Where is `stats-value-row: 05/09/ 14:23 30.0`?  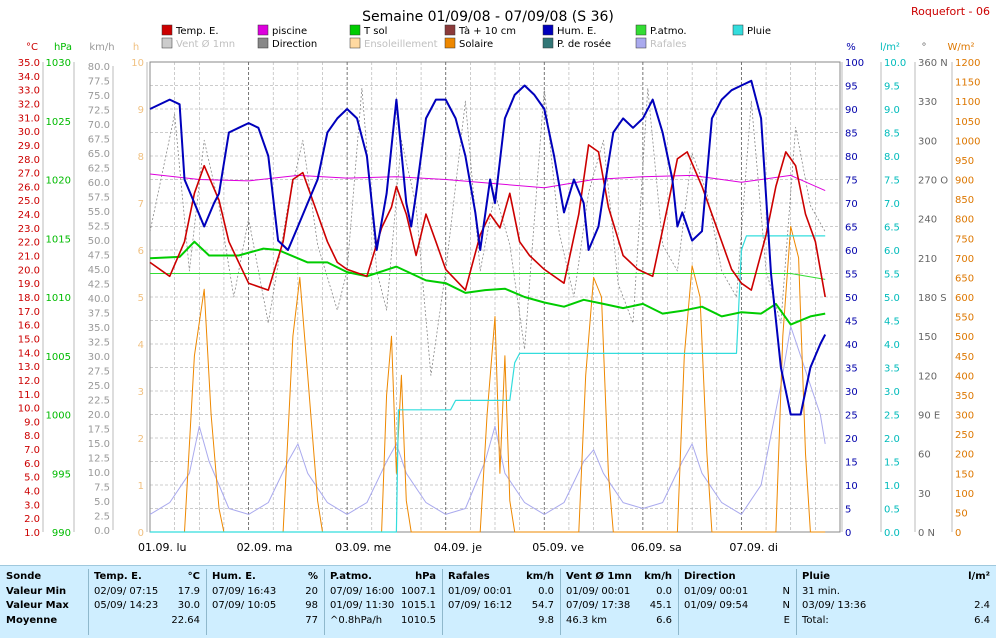 stats-value-row: 05/09/ 14:23 30.0 is located at coordinates (147, 606).